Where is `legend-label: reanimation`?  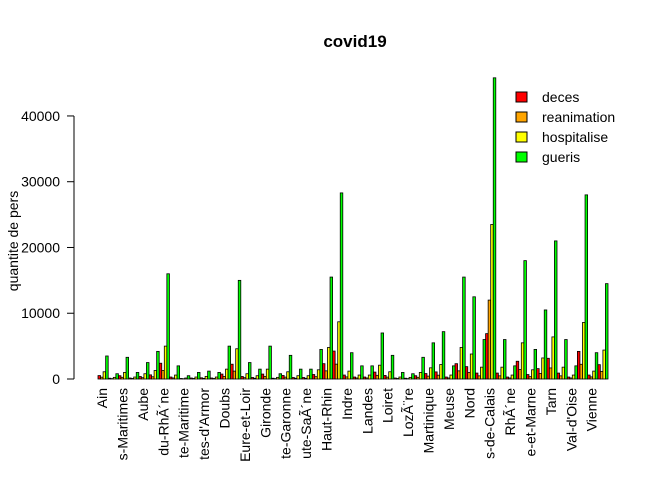 legend-label: reanimation is located at coordinates (578, 117).